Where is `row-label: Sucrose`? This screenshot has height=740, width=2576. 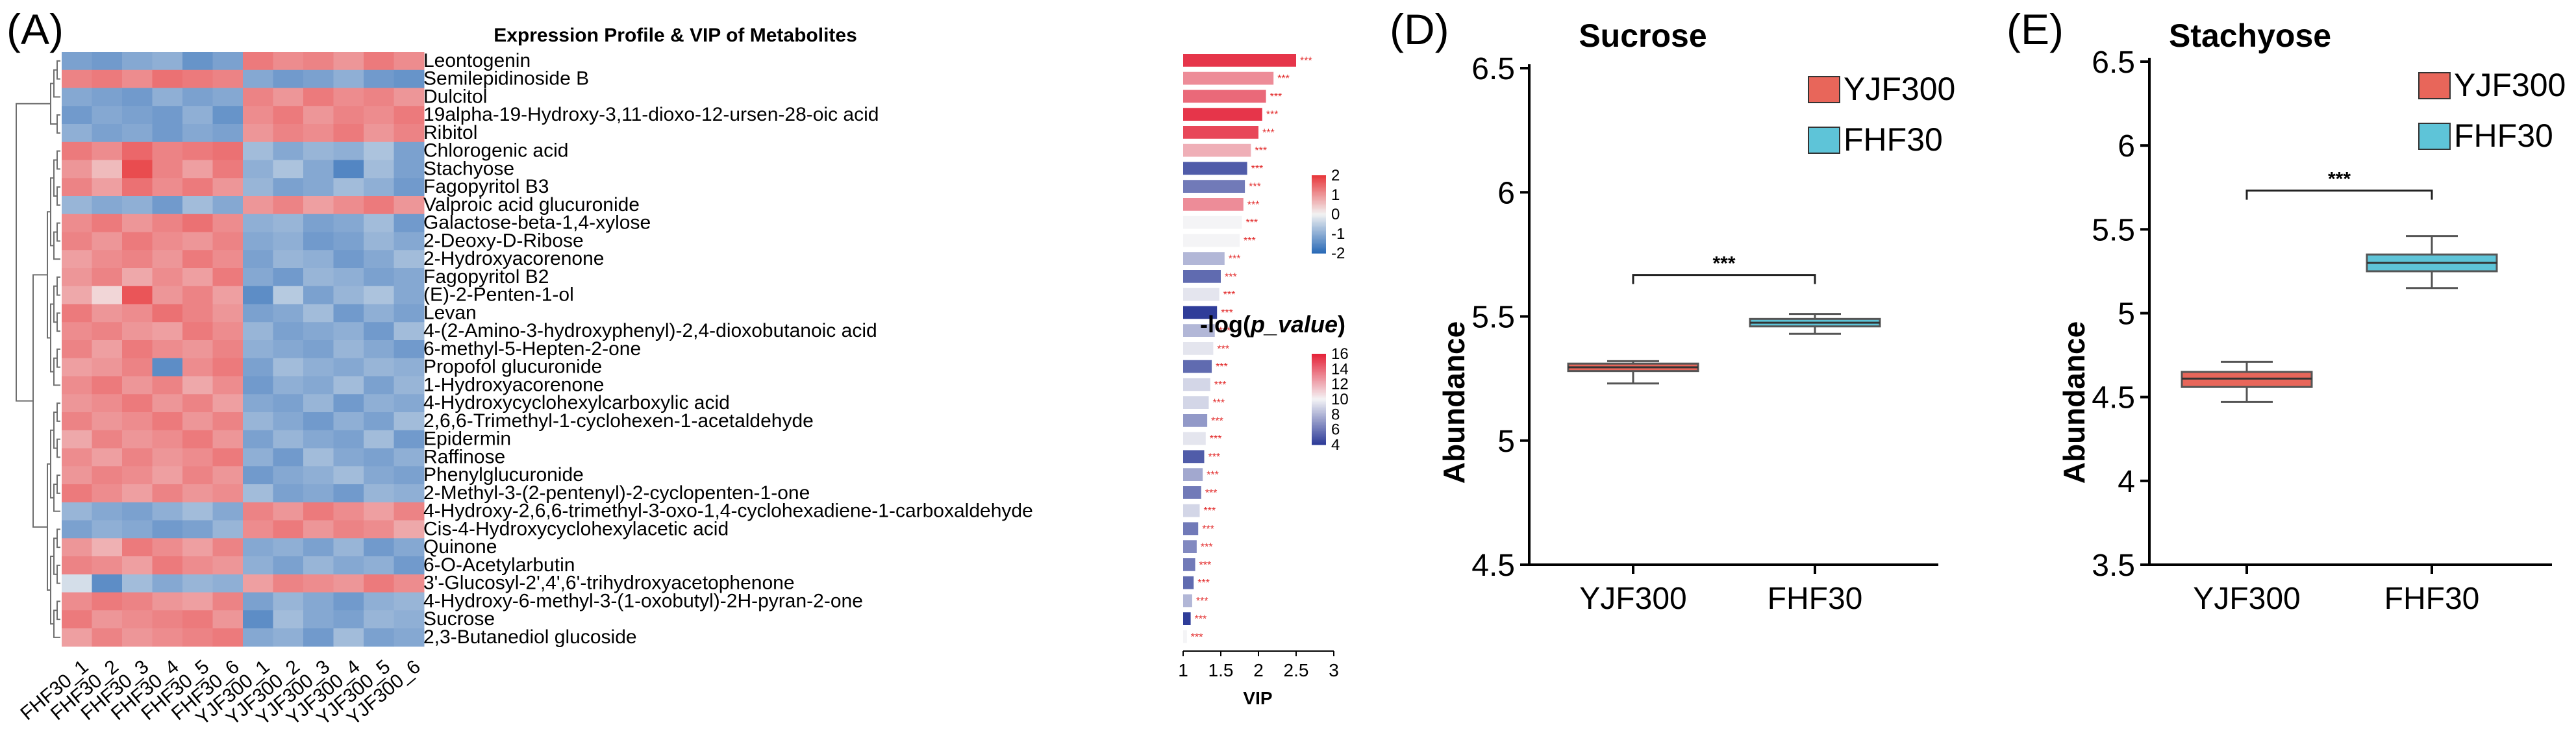 row-label: Sucrose is located at coordinates (459, 619).